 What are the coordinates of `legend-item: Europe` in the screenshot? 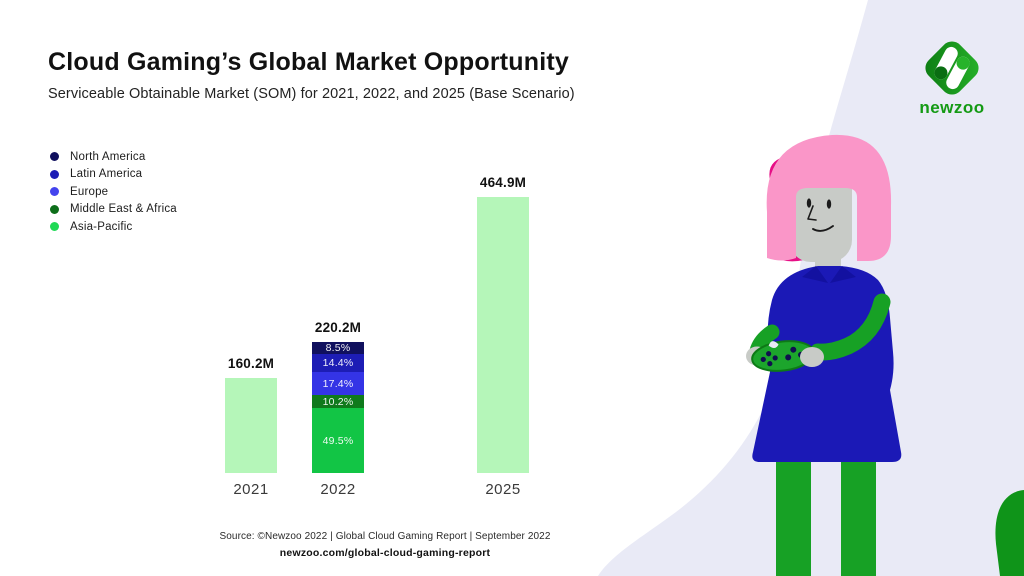 It's located at (113, 192).